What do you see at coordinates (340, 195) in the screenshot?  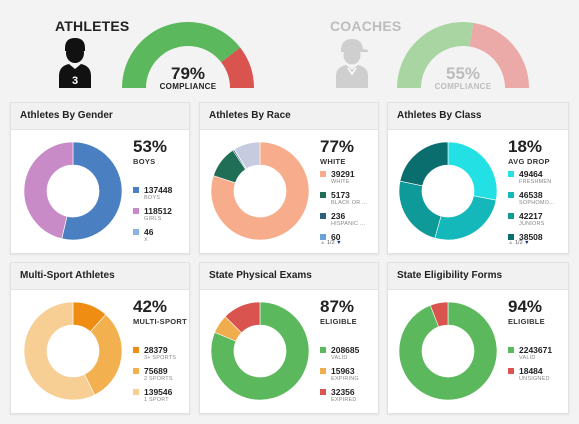 I see `legend-value: 5173` at bounding box center [340, 195].